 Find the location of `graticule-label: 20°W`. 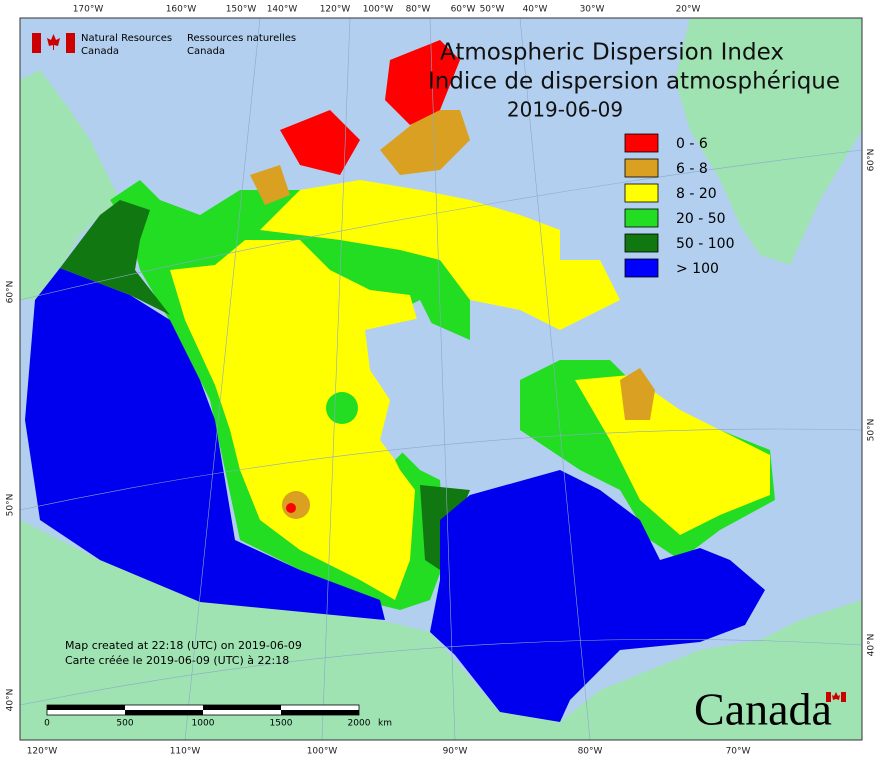

graticule-label: 20°W is located at coordinates (688, 10).